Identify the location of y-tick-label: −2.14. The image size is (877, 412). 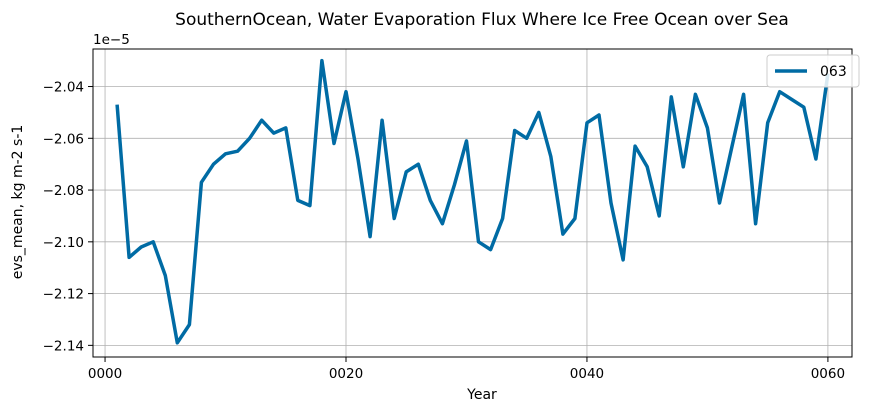
(63, 346).